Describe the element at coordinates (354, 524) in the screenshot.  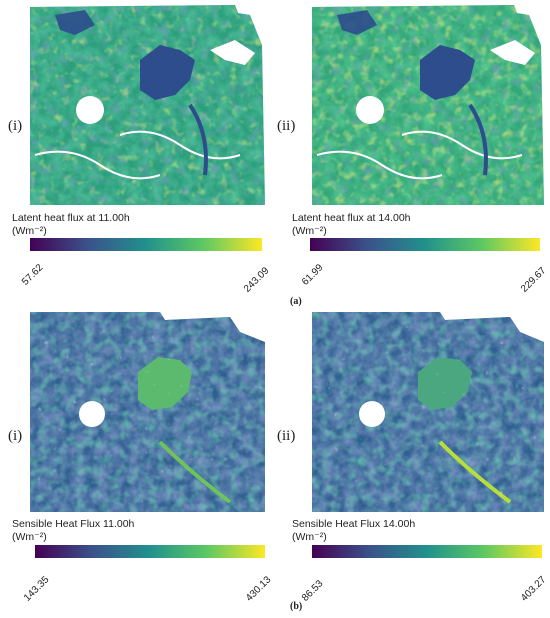
I see `panel-title: Sensible Heat Flux 14.00h` at that location.